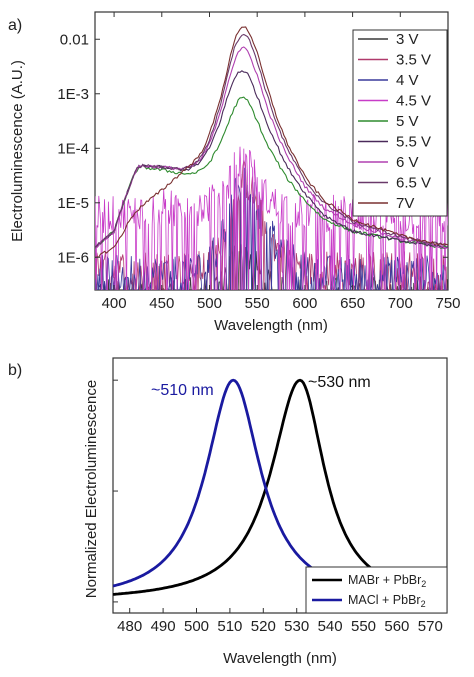  I want to click on panel-a-label: a), so click(15, 25).